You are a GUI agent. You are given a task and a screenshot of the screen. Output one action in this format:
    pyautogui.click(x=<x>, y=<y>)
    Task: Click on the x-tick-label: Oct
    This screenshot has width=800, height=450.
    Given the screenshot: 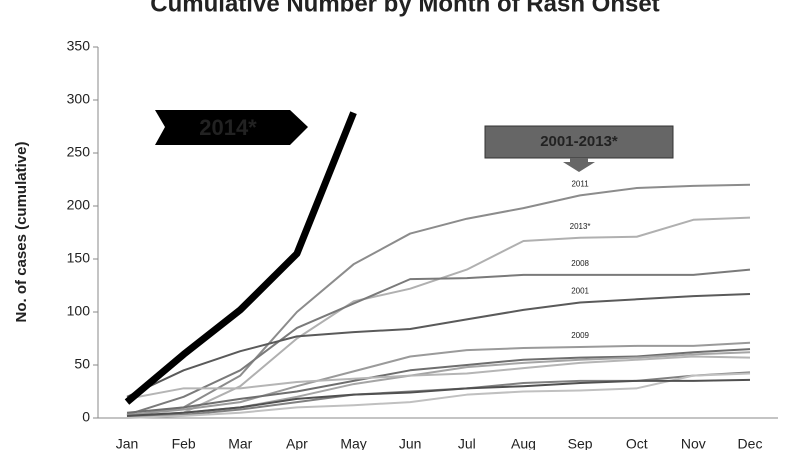 What is the action you would take?
    pyautogui.click(x=637, y=443)
    